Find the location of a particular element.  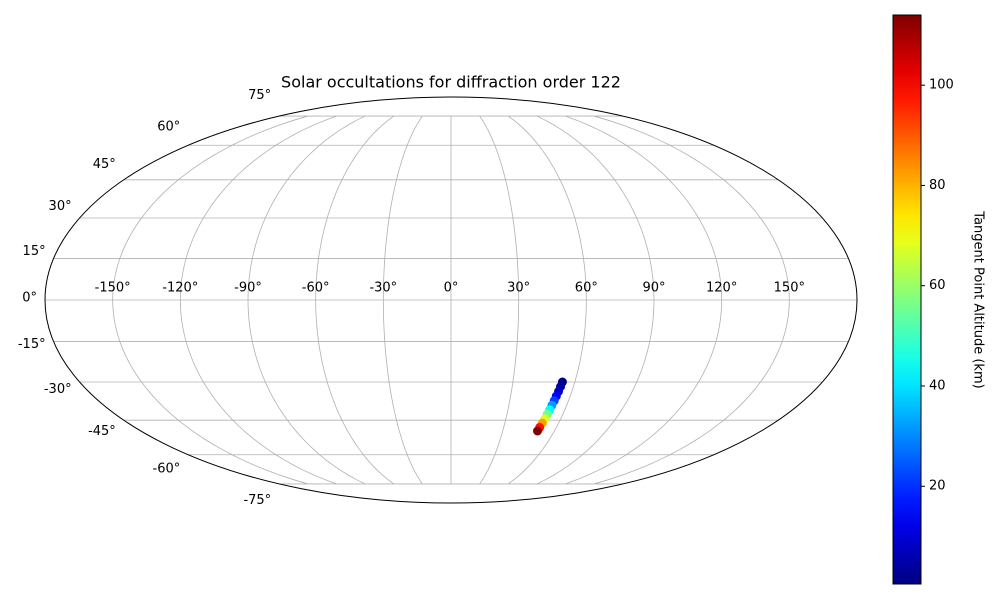

y-tick-label: 60° is located at coordinates (168, 126).